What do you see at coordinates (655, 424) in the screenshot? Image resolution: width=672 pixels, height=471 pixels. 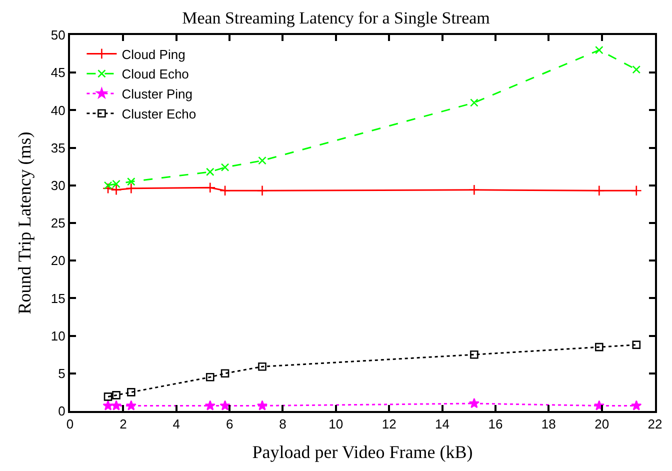 I see `x-tick-label: 22` at bounding box center [655, 424].